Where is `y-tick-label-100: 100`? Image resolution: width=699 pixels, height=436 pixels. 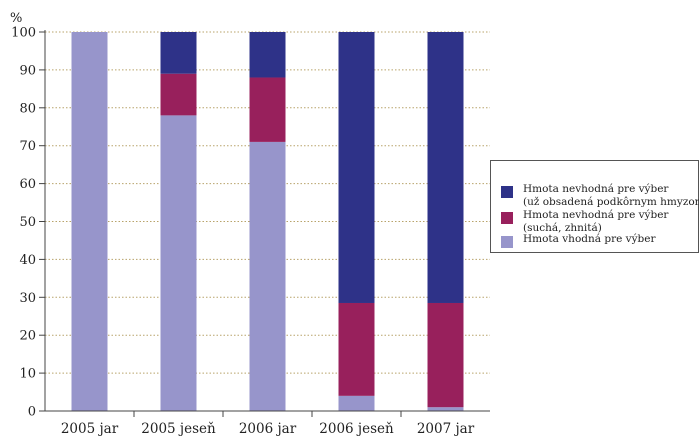 y-tick-label-100: 100 is located at coordinates (23, 33).